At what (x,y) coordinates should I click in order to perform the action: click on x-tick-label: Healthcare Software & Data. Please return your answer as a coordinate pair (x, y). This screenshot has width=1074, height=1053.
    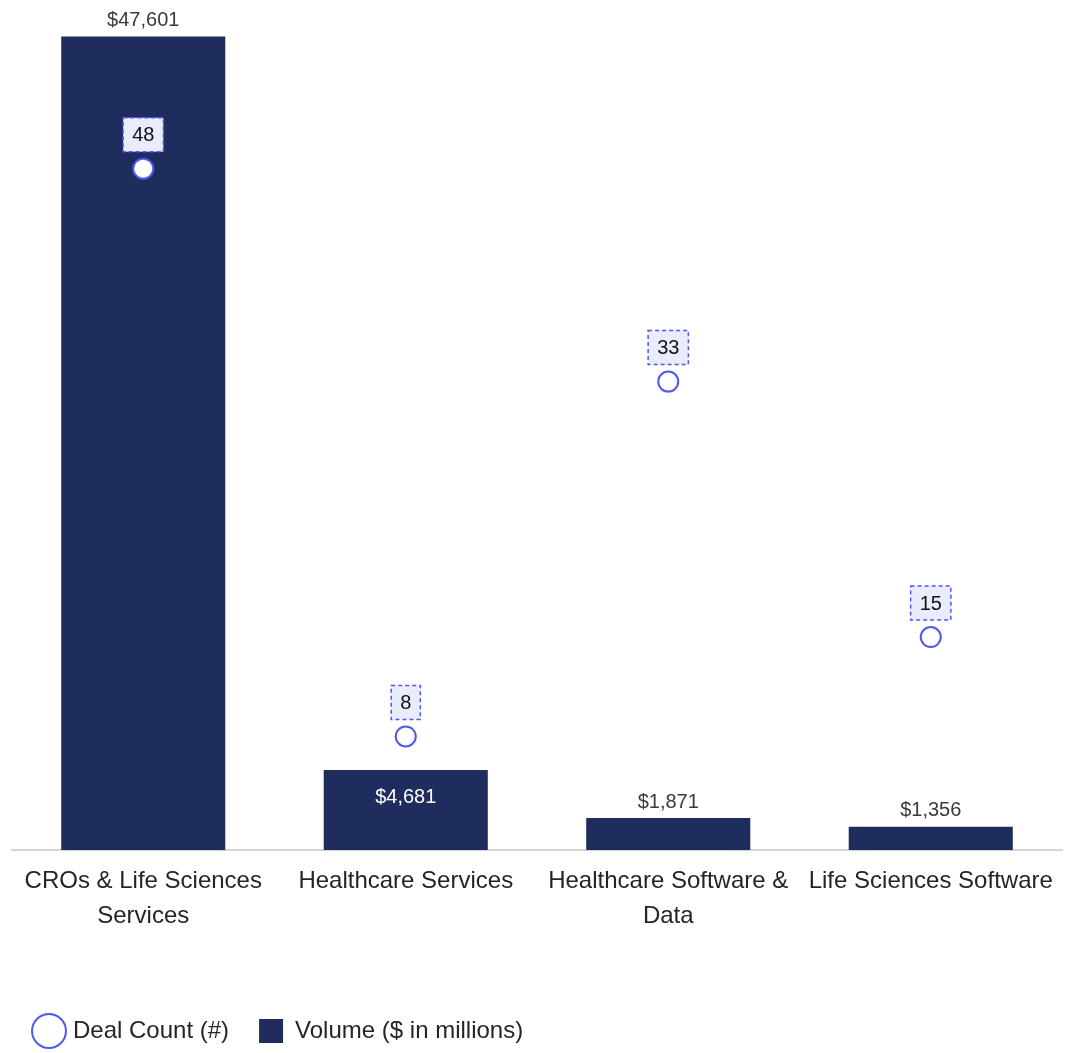
    Looking at the image, I should click on (668, 897).